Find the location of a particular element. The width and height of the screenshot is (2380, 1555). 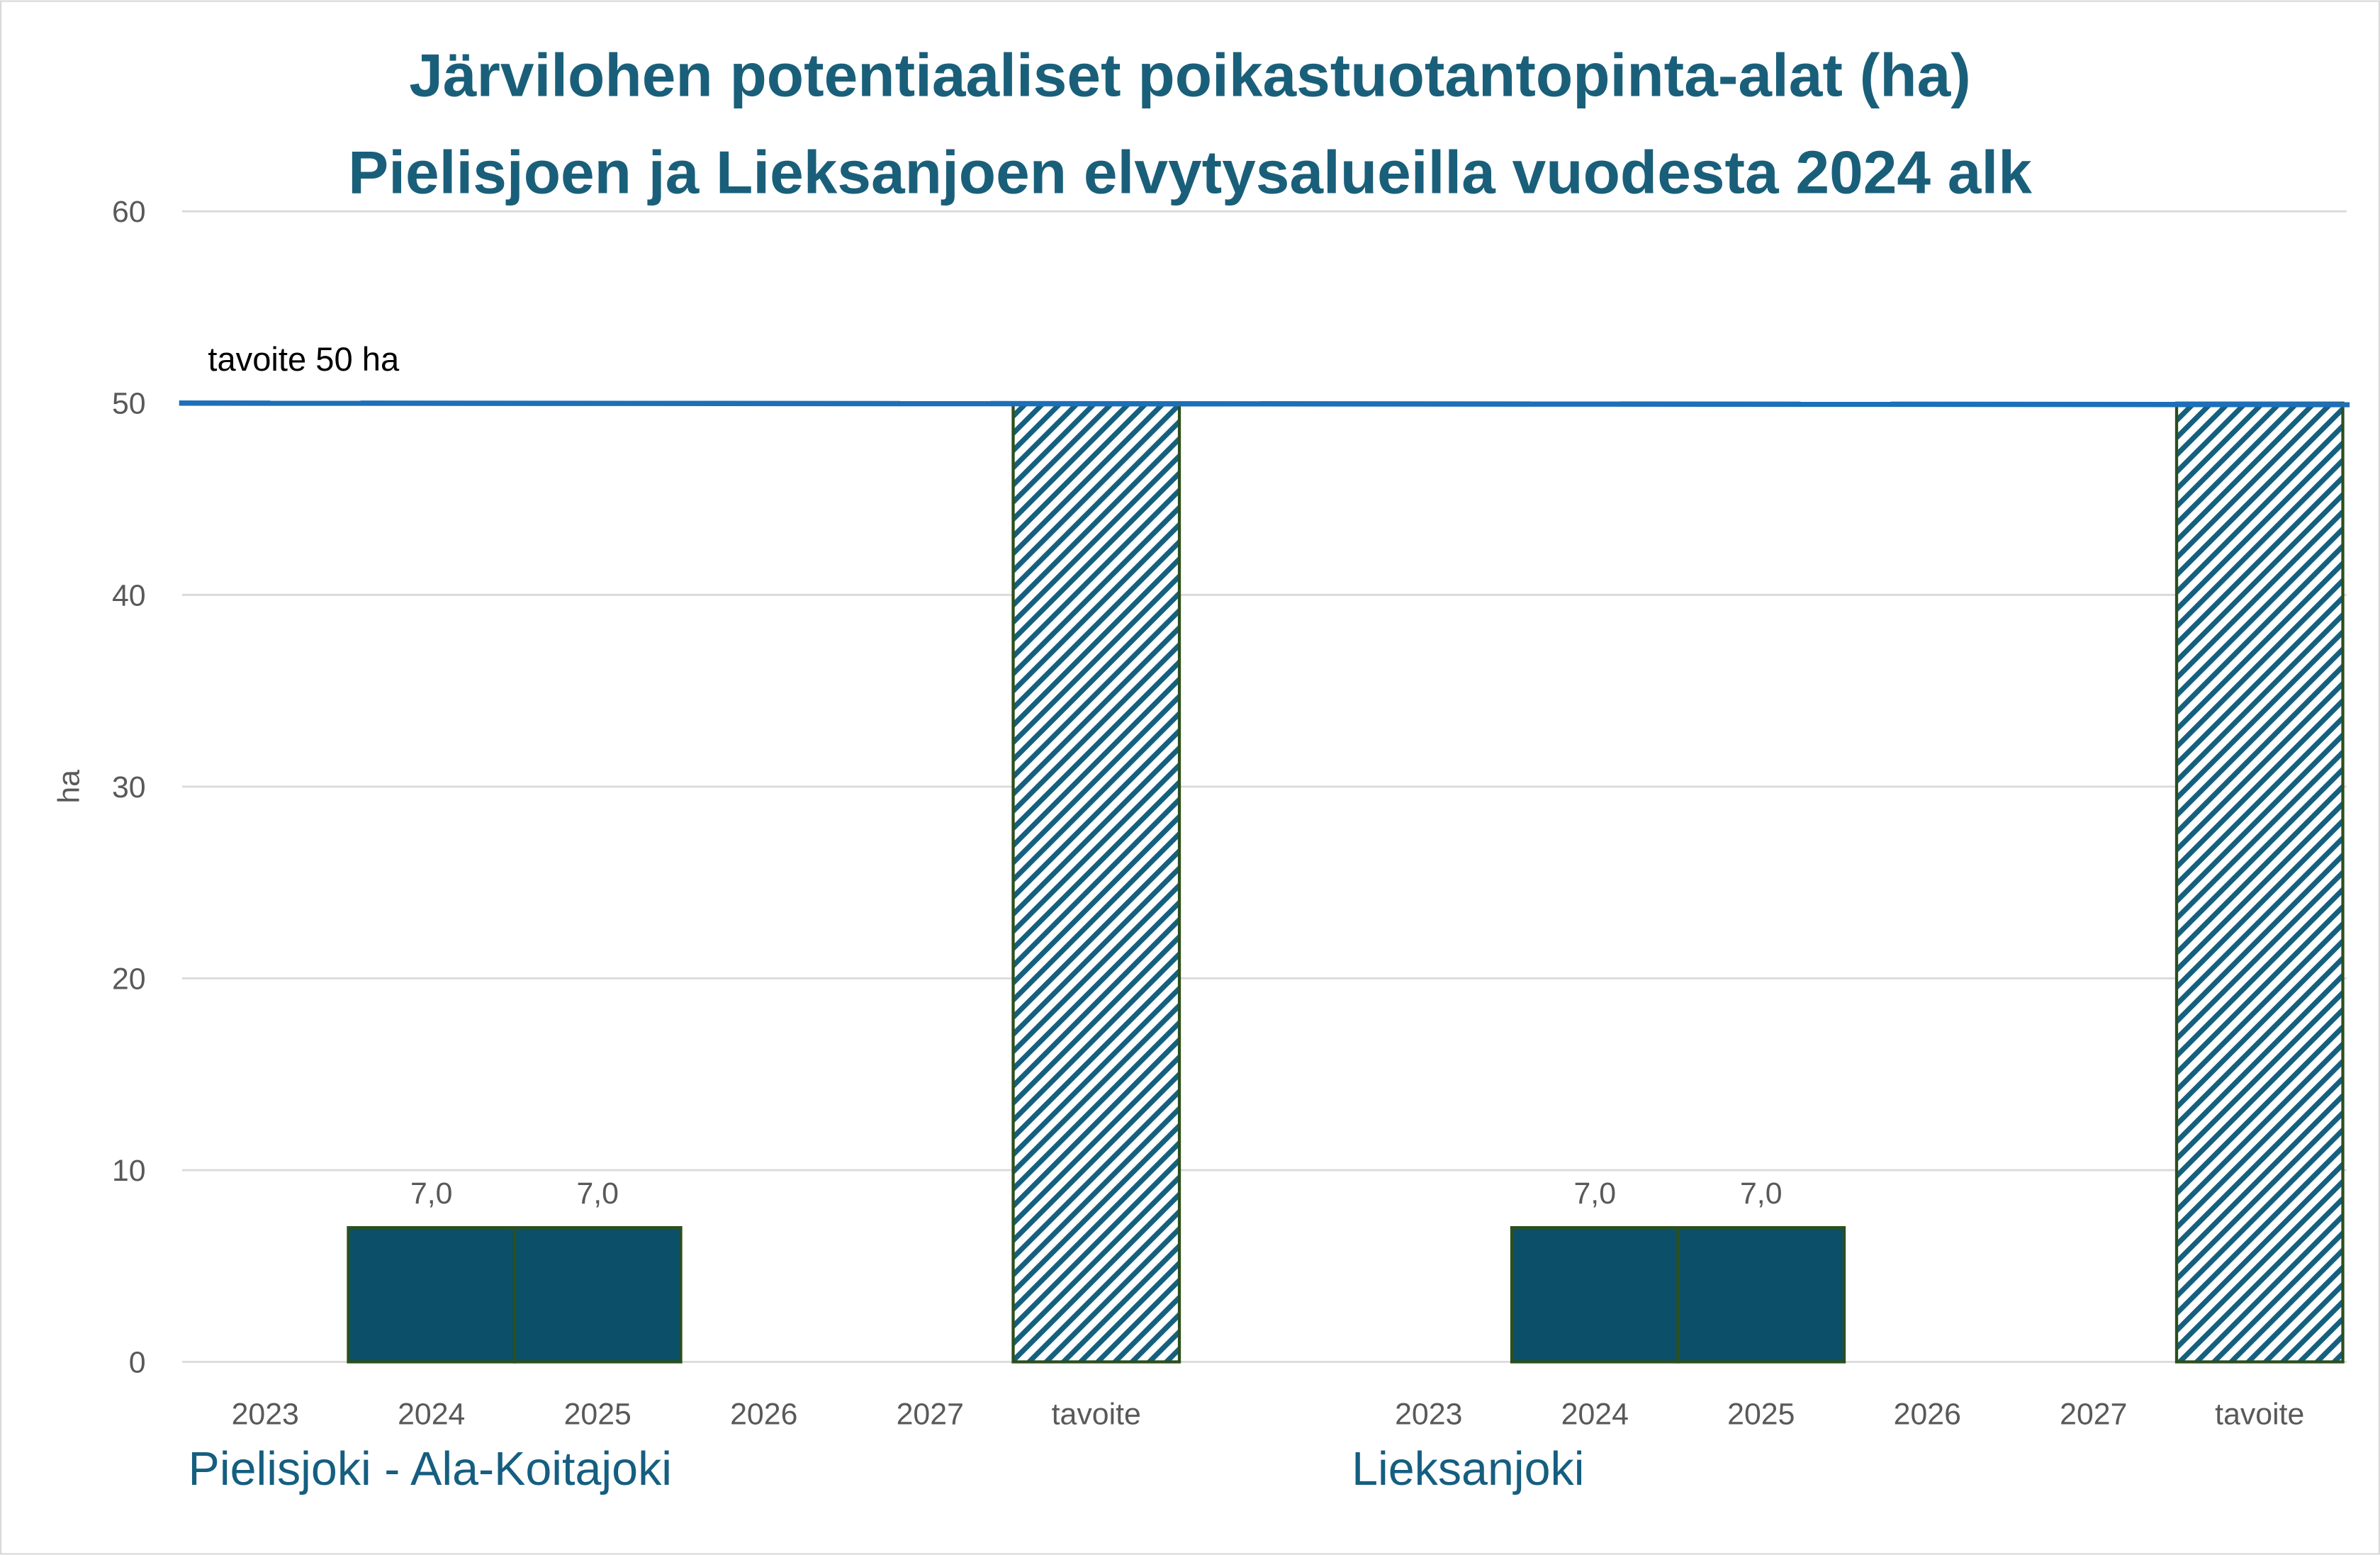

y-tick-label: 0 is located at coordinates (137, 1363).